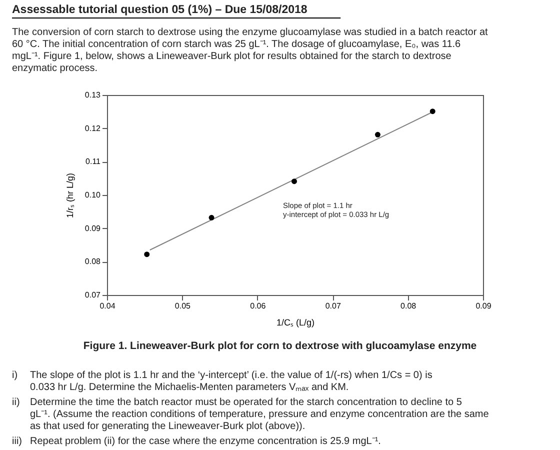 This screenshot has height=450, width=560. Describe the element at coordinates (93, 295) in the screenshot. I see `y-tick-label: 0.07` at that location.